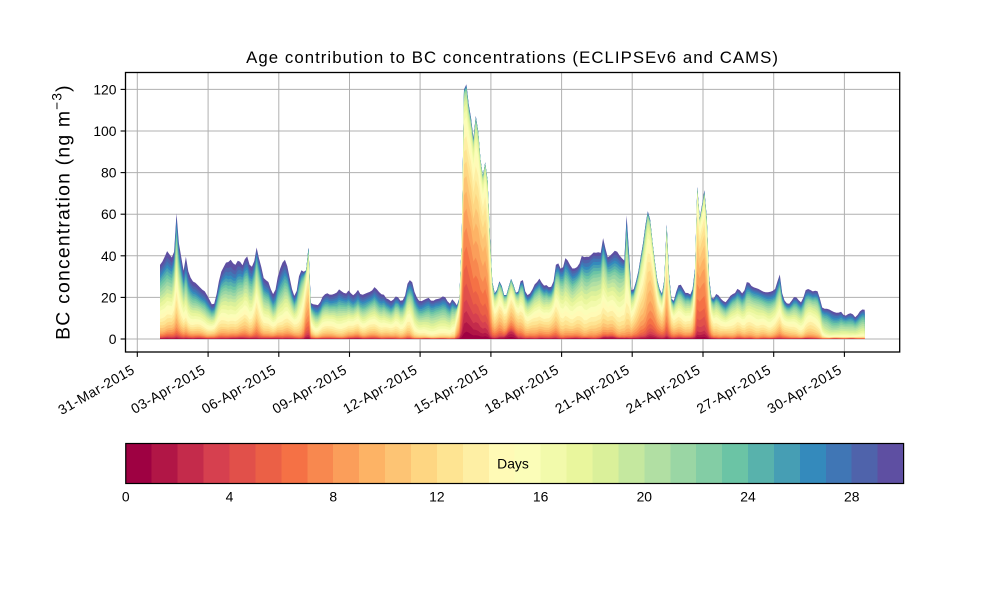 This screenshot has height=605, width=1000. I want to click on svg-text: 120, so click(104, 89).